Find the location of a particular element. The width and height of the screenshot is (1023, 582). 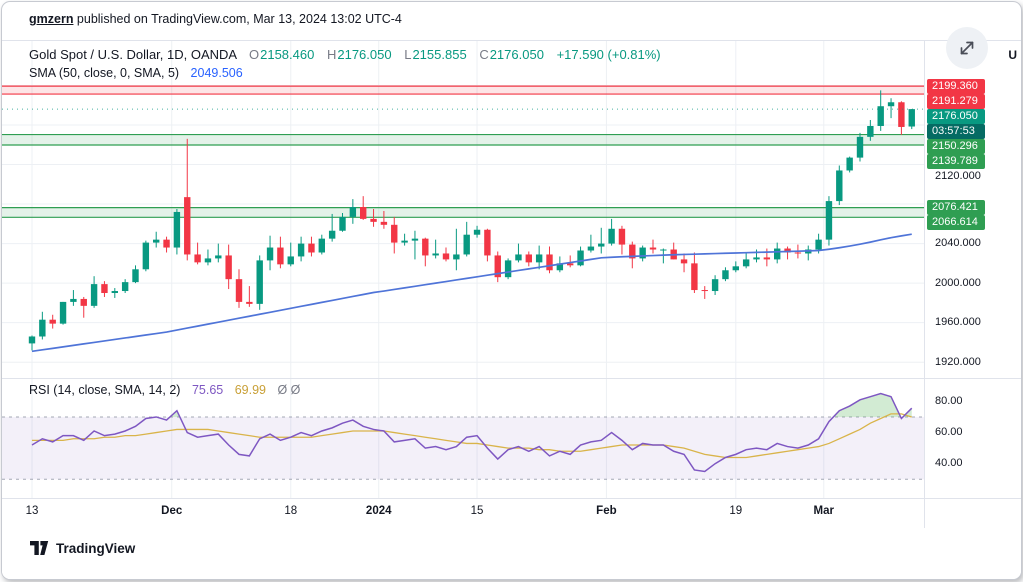

tradingview-logo: TradingView is located at coordinates (82, 548).